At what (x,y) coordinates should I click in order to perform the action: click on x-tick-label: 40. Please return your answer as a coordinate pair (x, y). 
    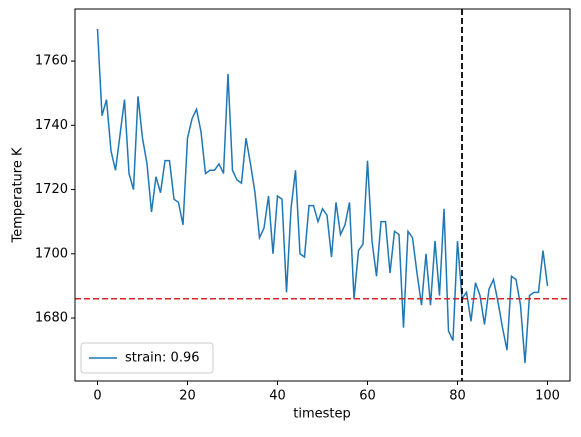
    Looking at the image, I should click on (277, 396).